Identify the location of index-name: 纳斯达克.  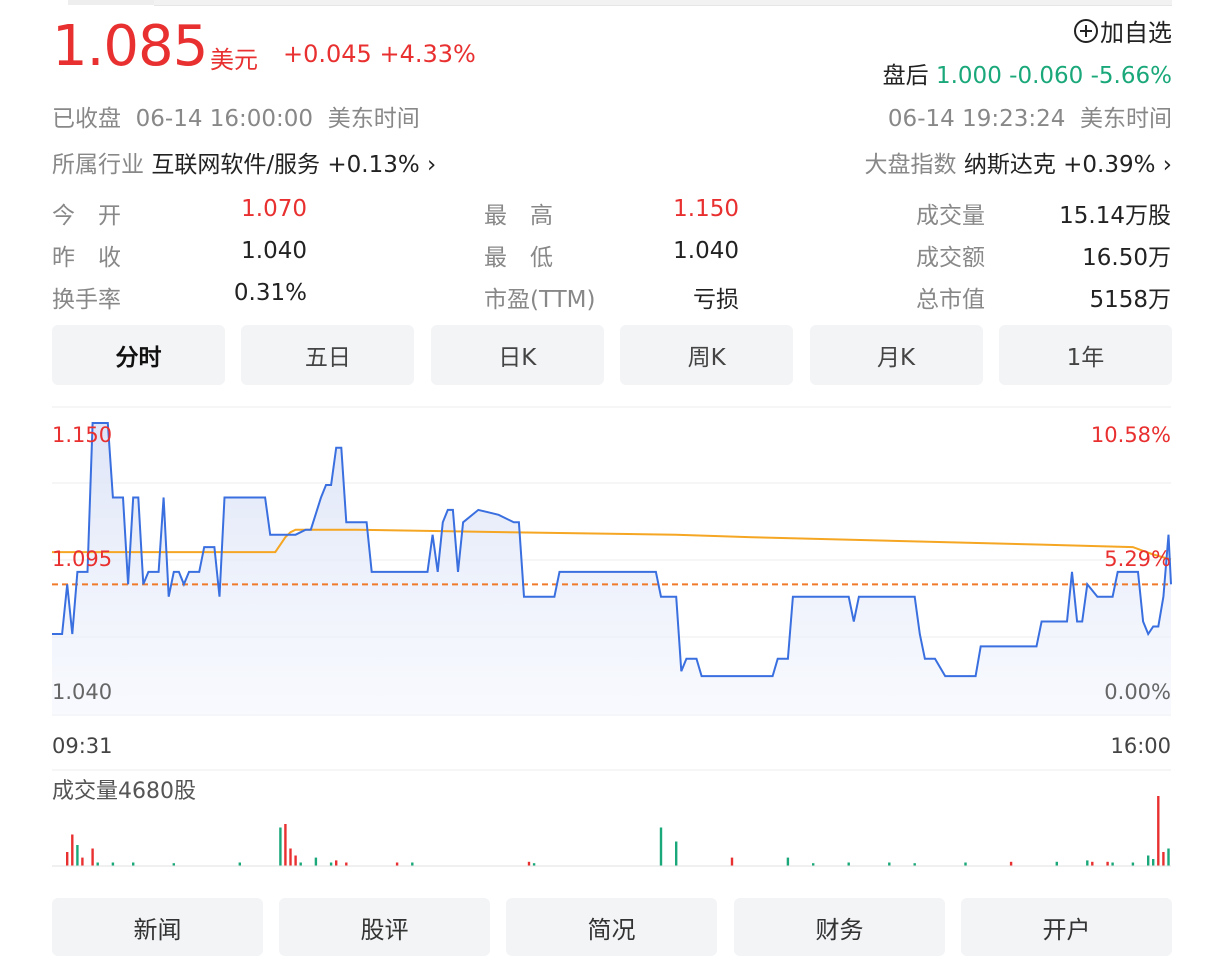
(1009, 165).